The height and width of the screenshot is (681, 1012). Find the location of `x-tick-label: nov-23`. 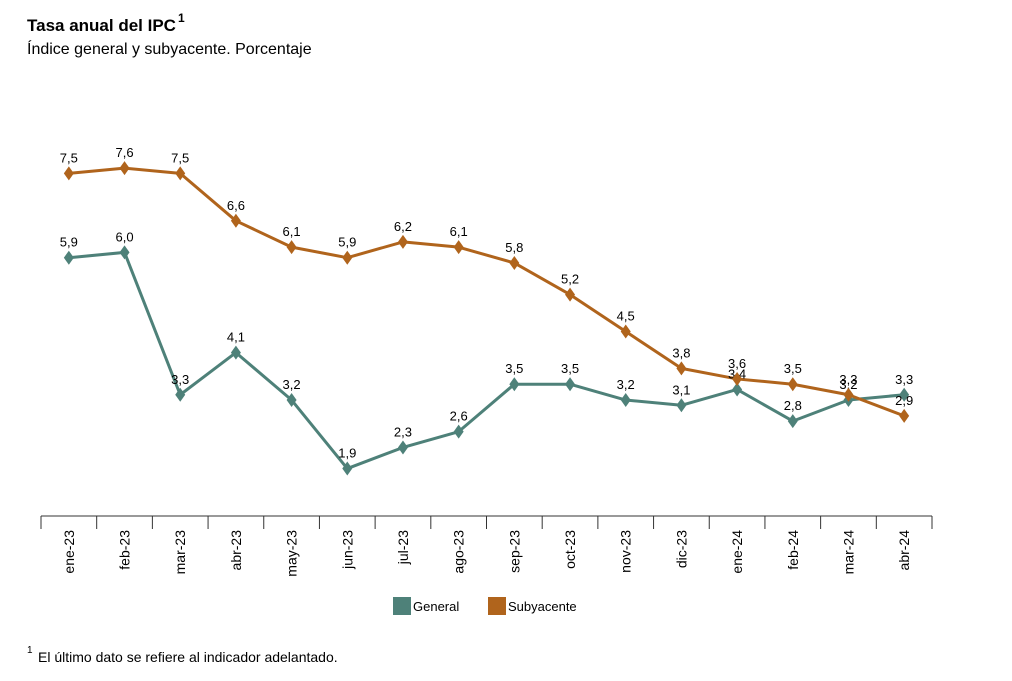

x-tick-label: nov-23 is located at coordinates (626, 551).